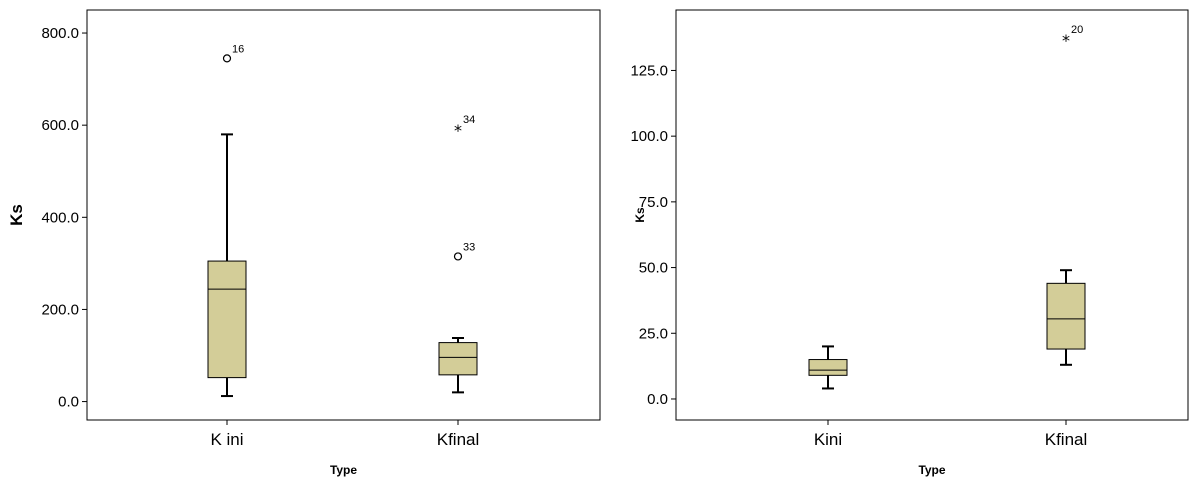 The height and width of the screenshot is (480, 1199). I want to click on y-tick-label: 600.0, so click(60, 125).